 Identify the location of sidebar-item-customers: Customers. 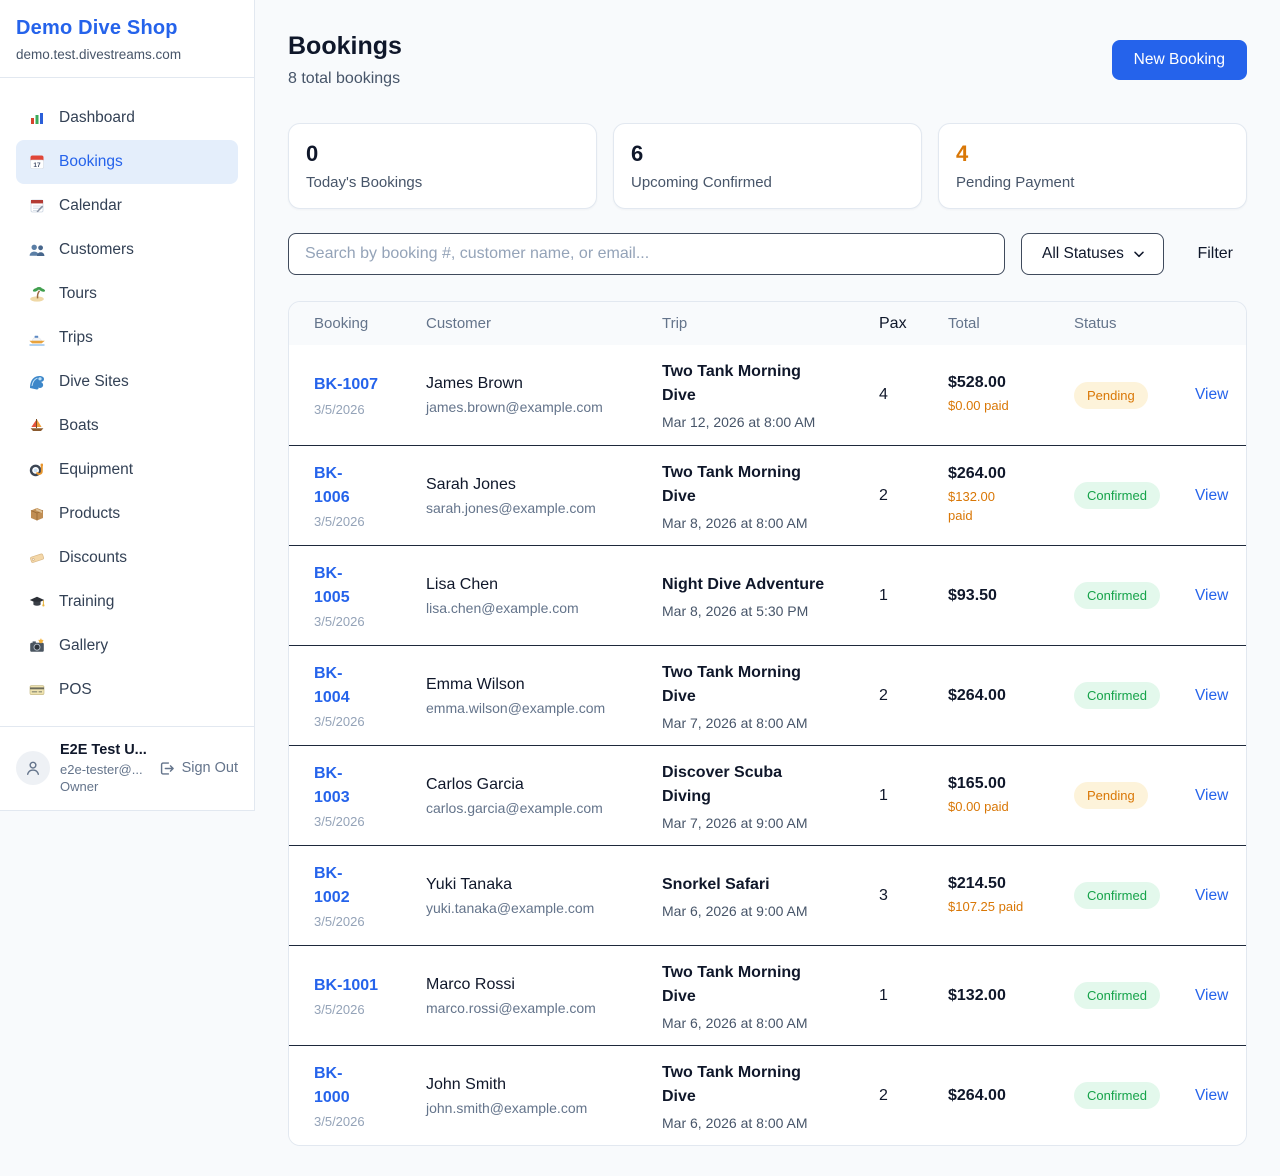
(127, 250).